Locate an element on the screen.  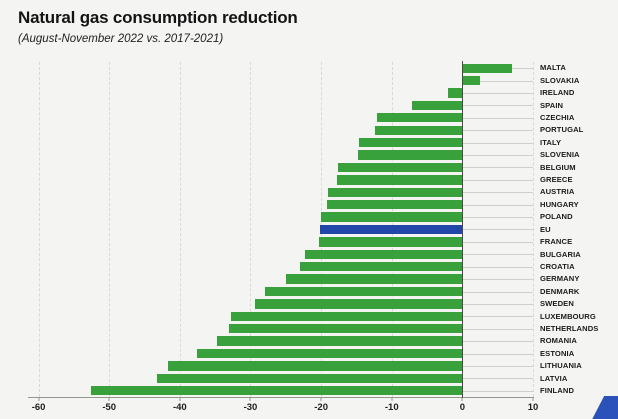
country-label: EU is located at coordinates (545, 229).